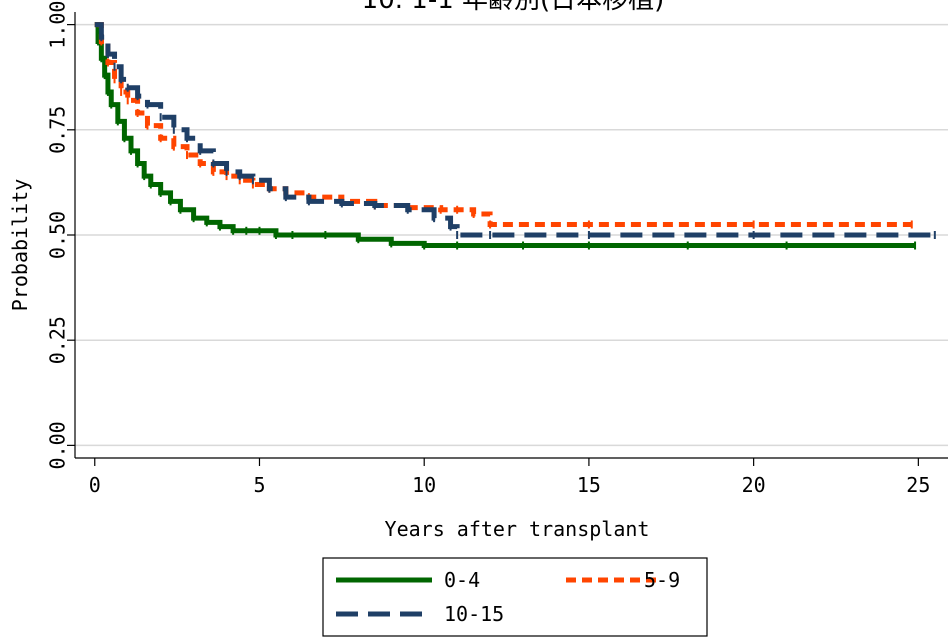 Image resolution: width=948 pixels, height=637 pixels. Describe the element at coordinates (589, 485) in the screenshot. I see `x-tick-label: 15` at that location.